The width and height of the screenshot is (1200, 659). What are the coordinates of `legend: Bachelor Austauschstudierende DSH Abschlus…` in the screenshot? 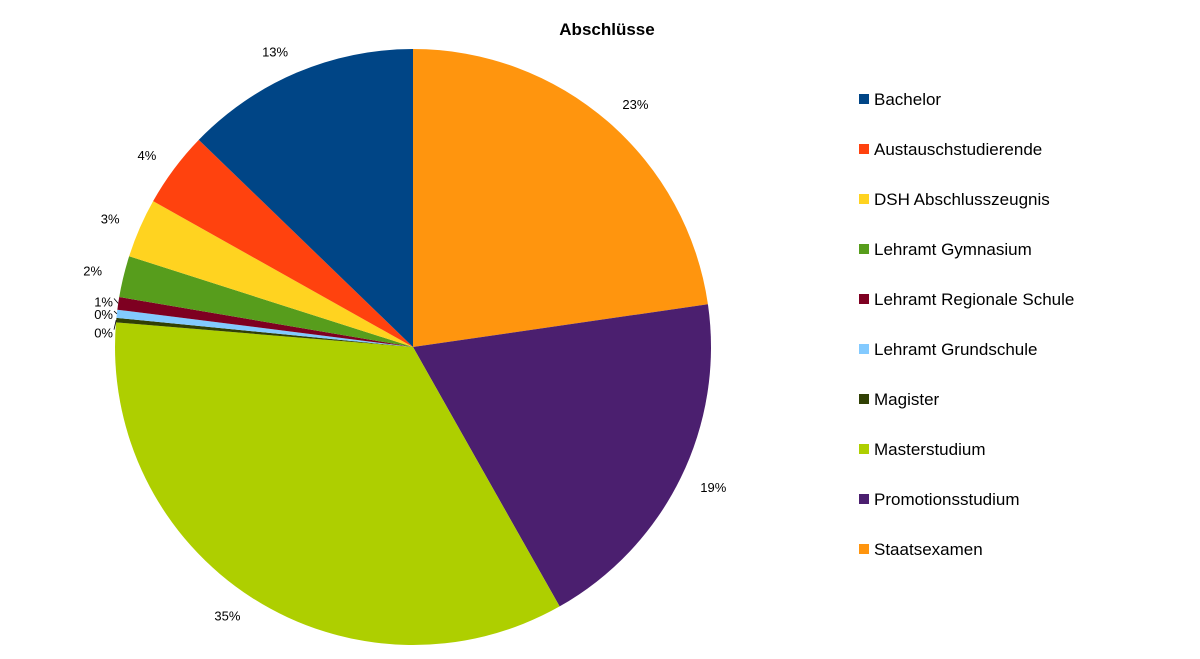 It's located at (966, 324).